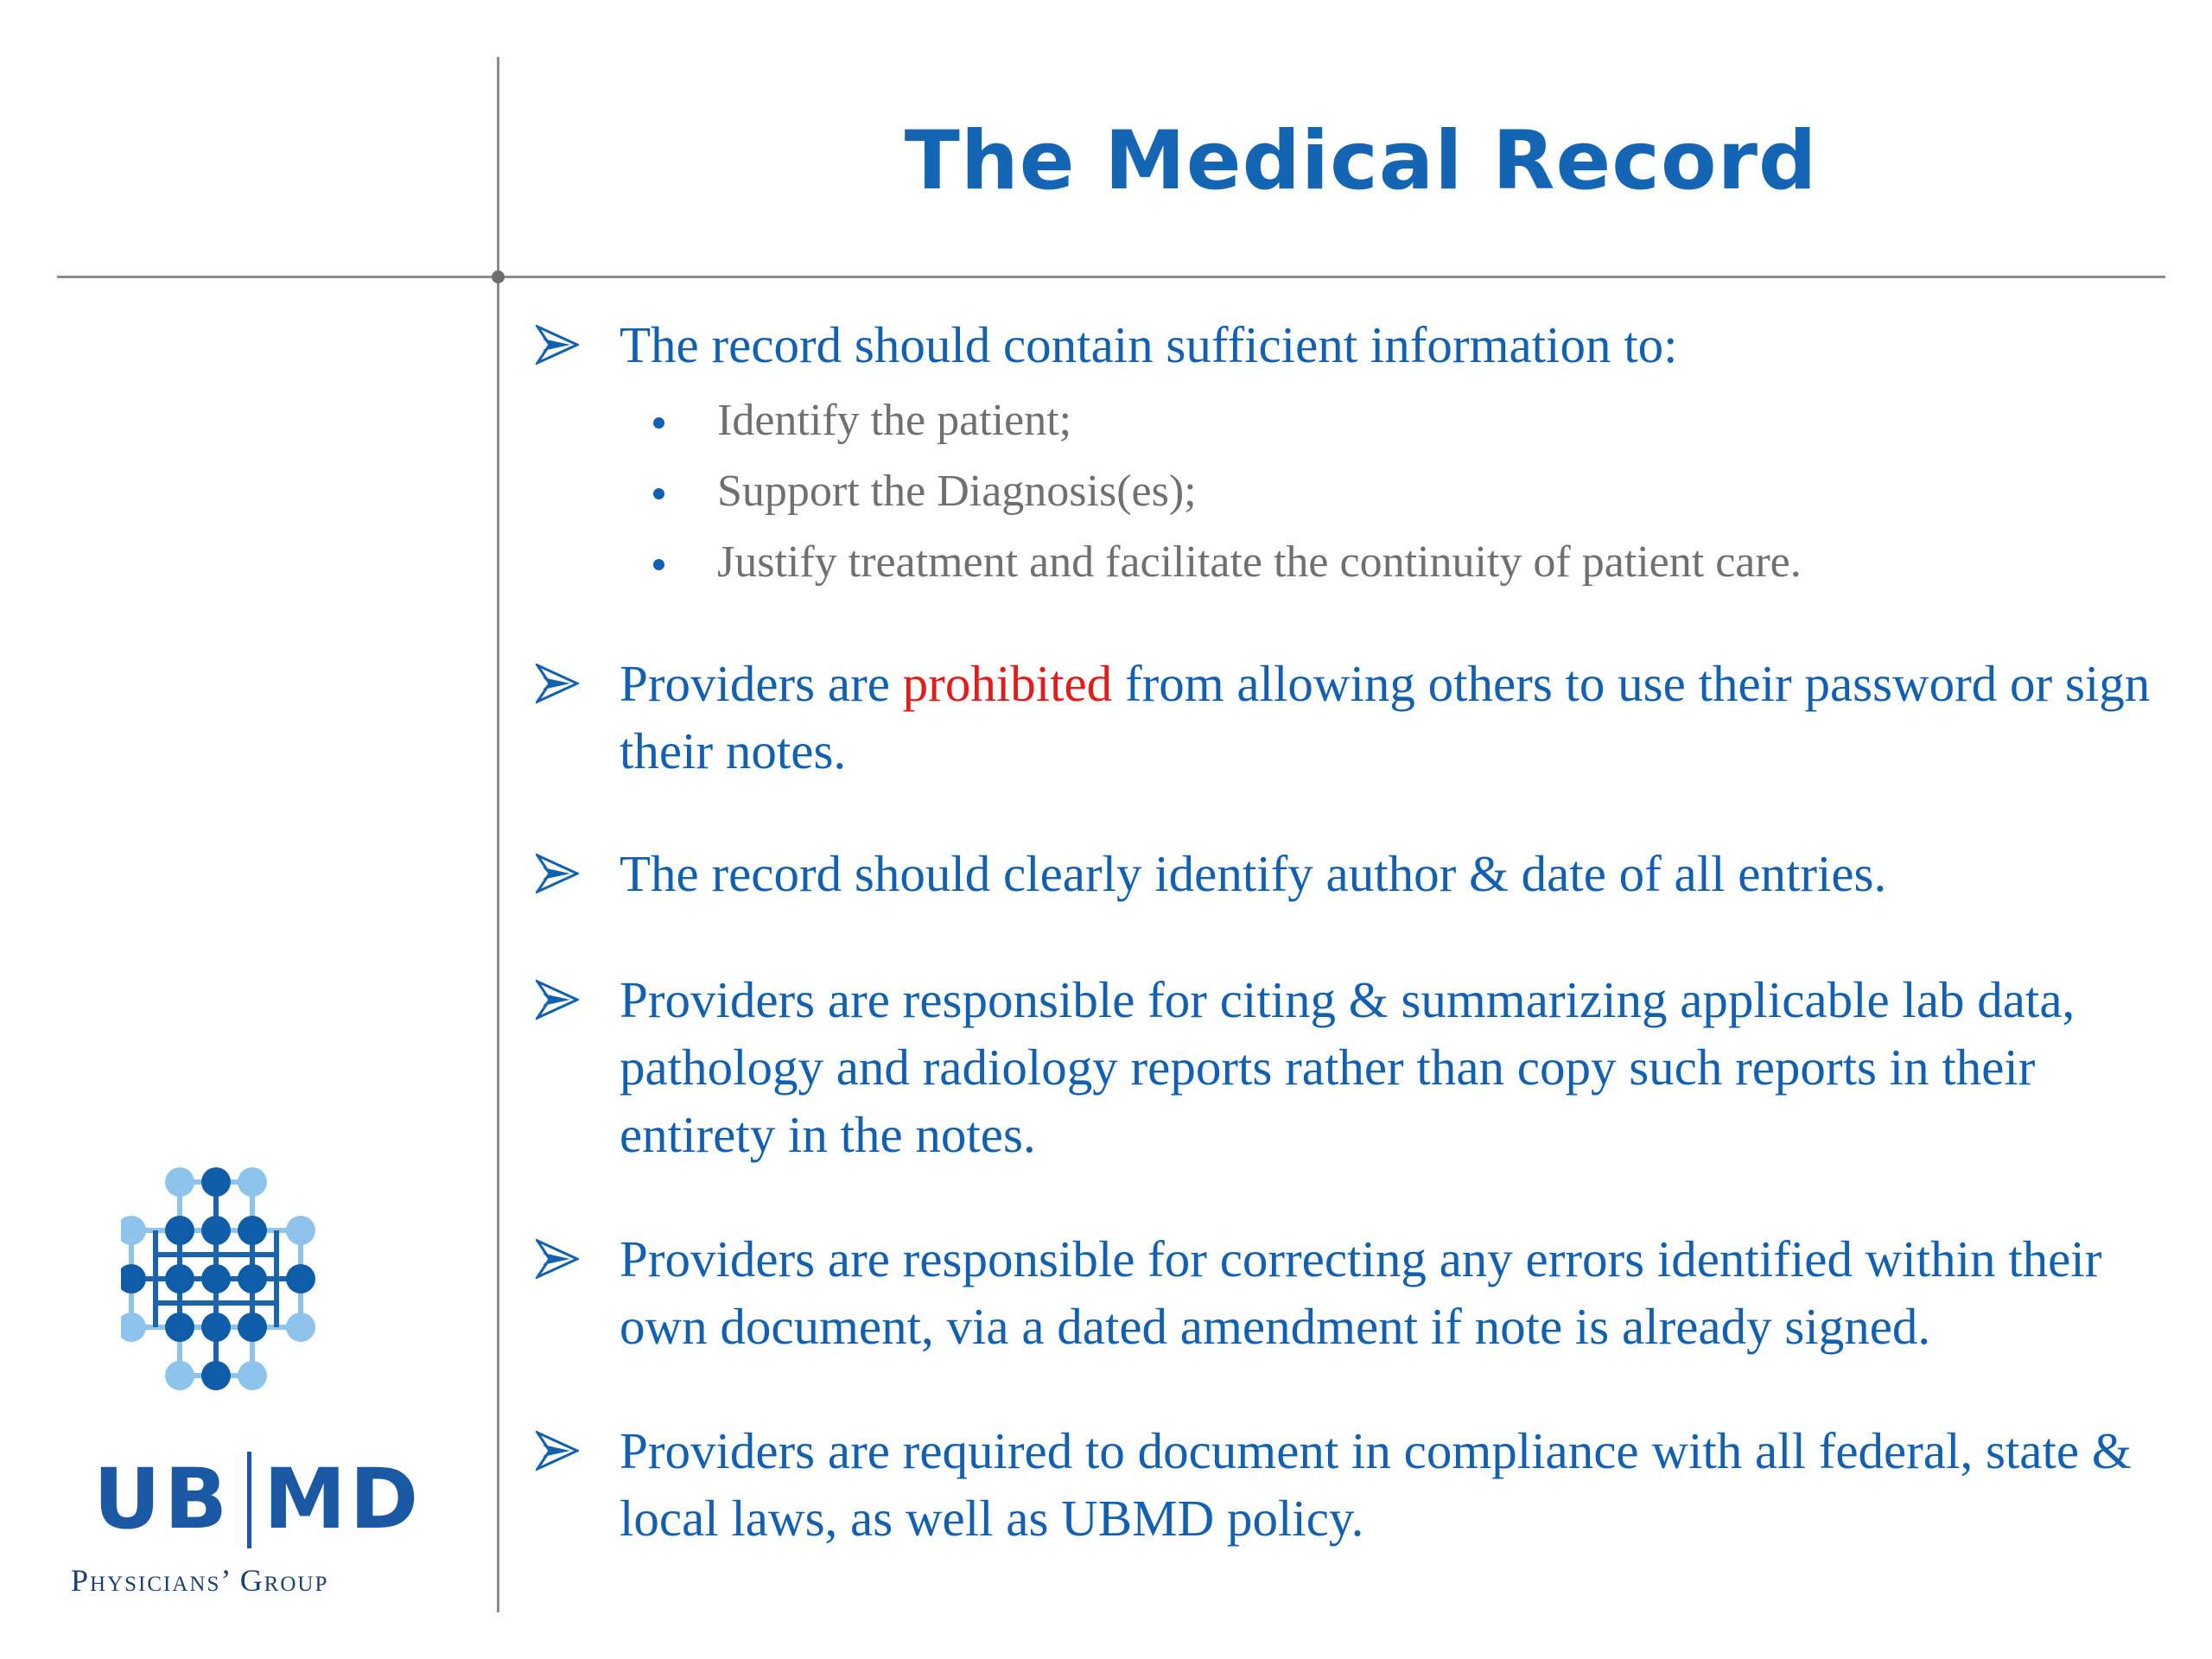 This screenshot has height=1659, width=2212. I want to click on molecule-grid-logo, so click(218, 1278).